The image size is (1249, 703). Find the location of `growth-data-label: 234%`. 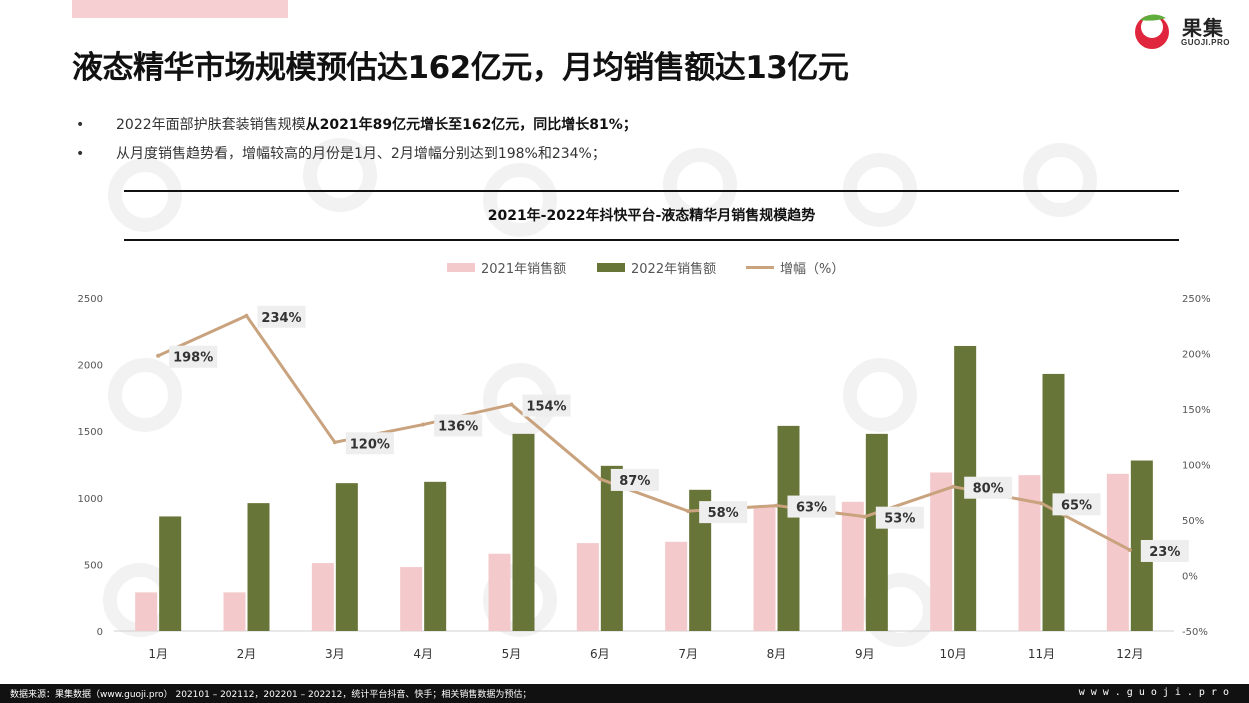

growth-data-label: 234% is located at coordinates (281, 318).